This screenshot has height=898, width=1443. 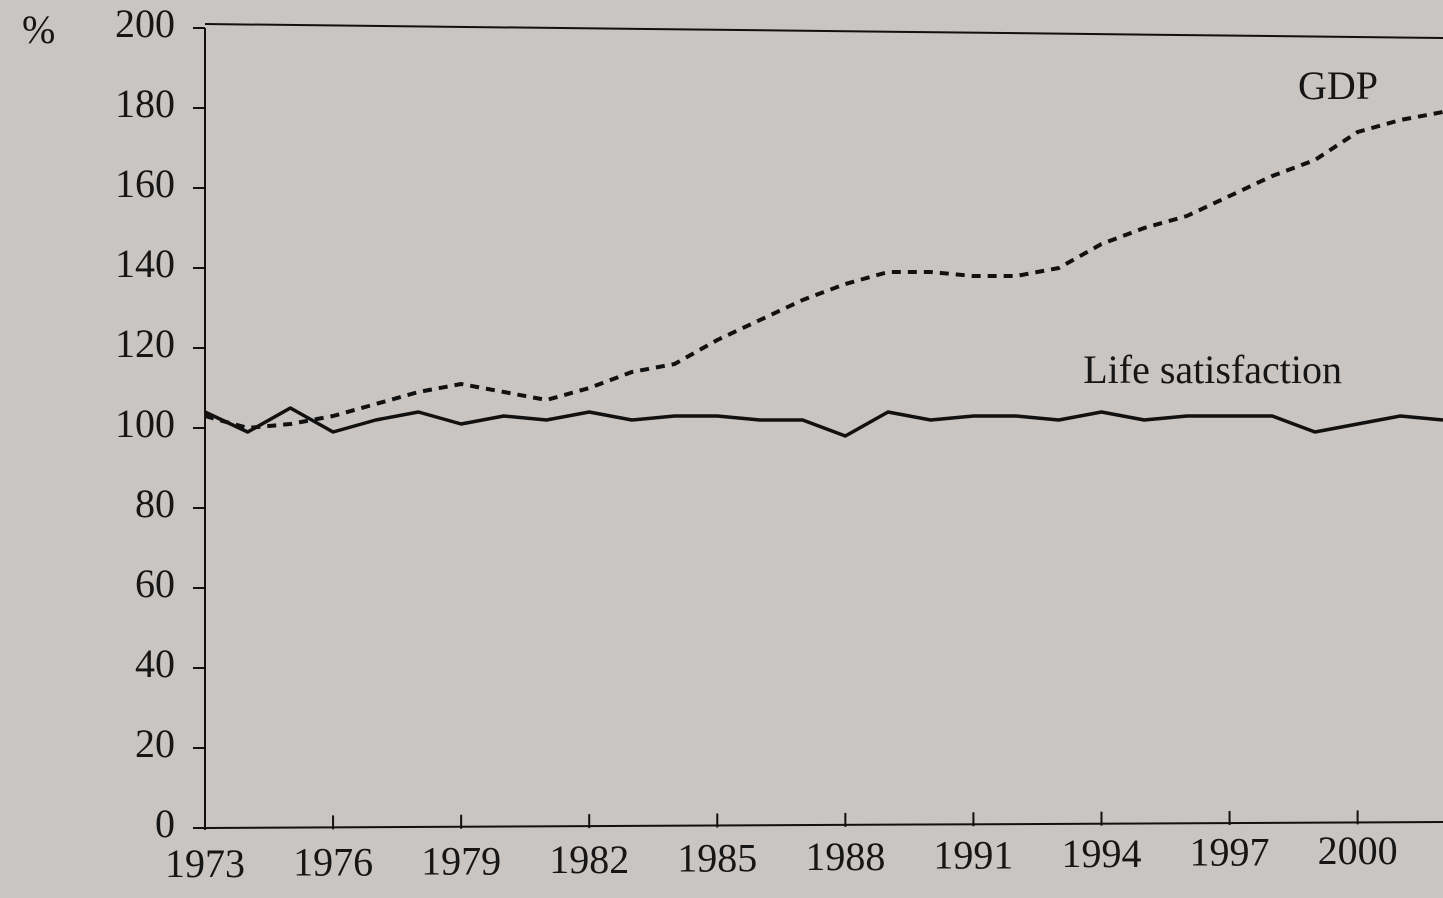 What do you see at coordinates (333, 862) in the screenshot?
I see `x-tick-label: 1976` at bounding box center [333, 862].